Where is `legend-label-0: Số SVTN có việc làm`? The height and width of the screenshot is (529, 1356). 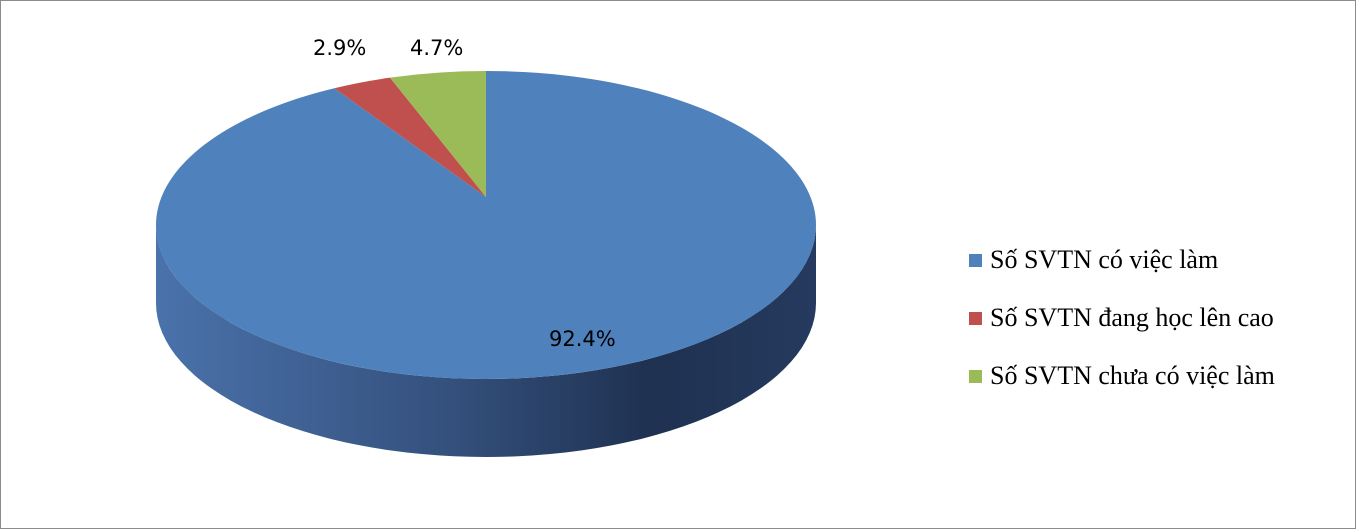 legend-label-0: Số SVTN có việc làm is located at coordinates (1104, 259).